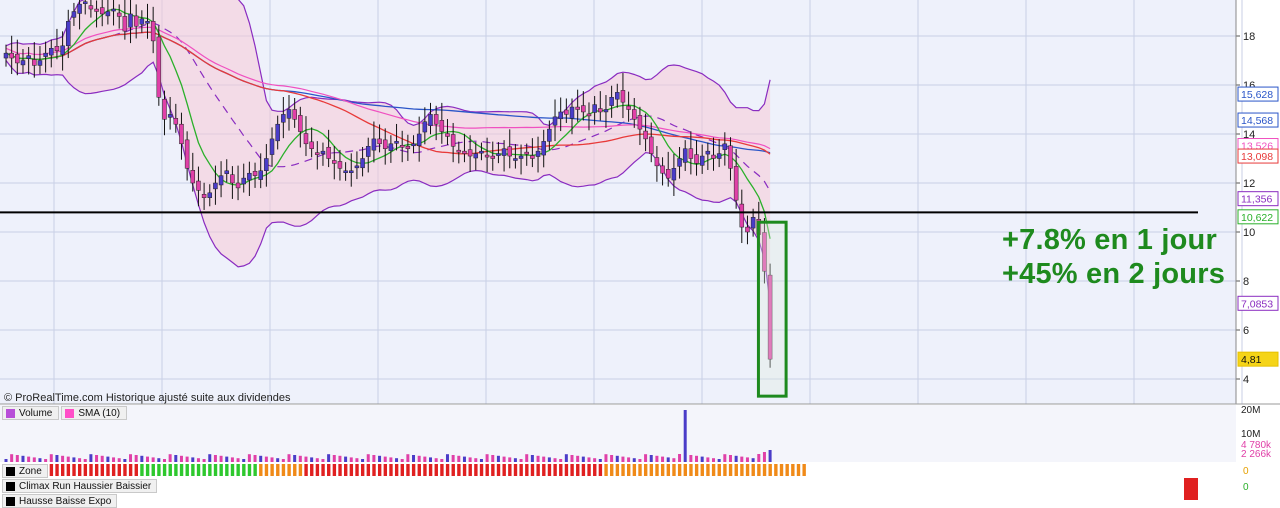 The width and height of the screenshot is (1280, 508). Describe the element at coordinates (10, 501) in the screenshot. I see `expo-swatch` at that location.